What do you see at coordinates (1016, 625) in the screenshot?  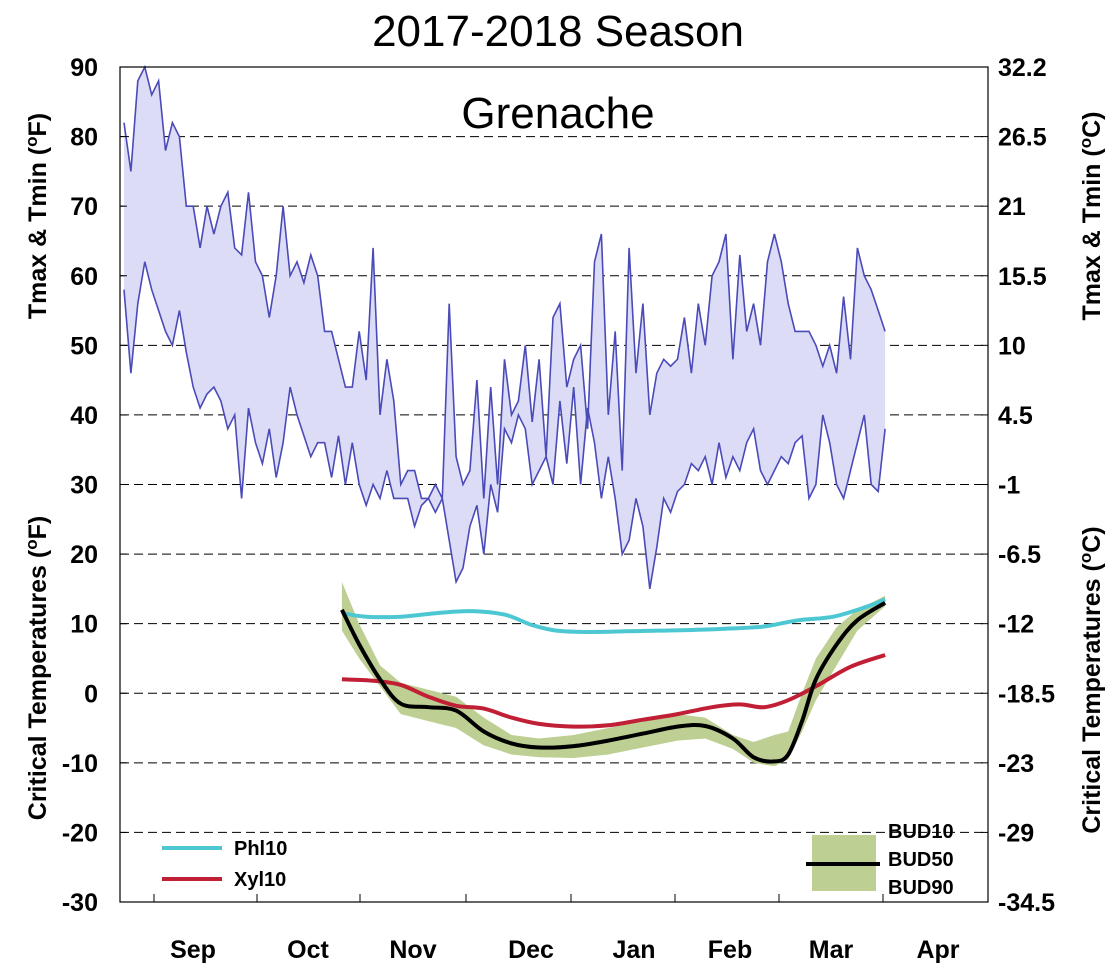 I see `y-tick-label-right: -12` at bounding box center [1016, 625].